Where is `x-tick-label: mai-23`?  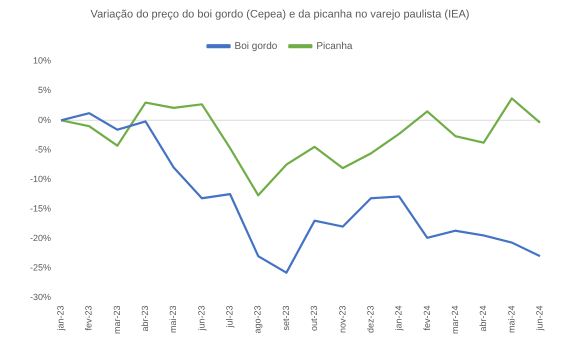 x-tick-label: mai-23 is located at coordinates (173, 319).